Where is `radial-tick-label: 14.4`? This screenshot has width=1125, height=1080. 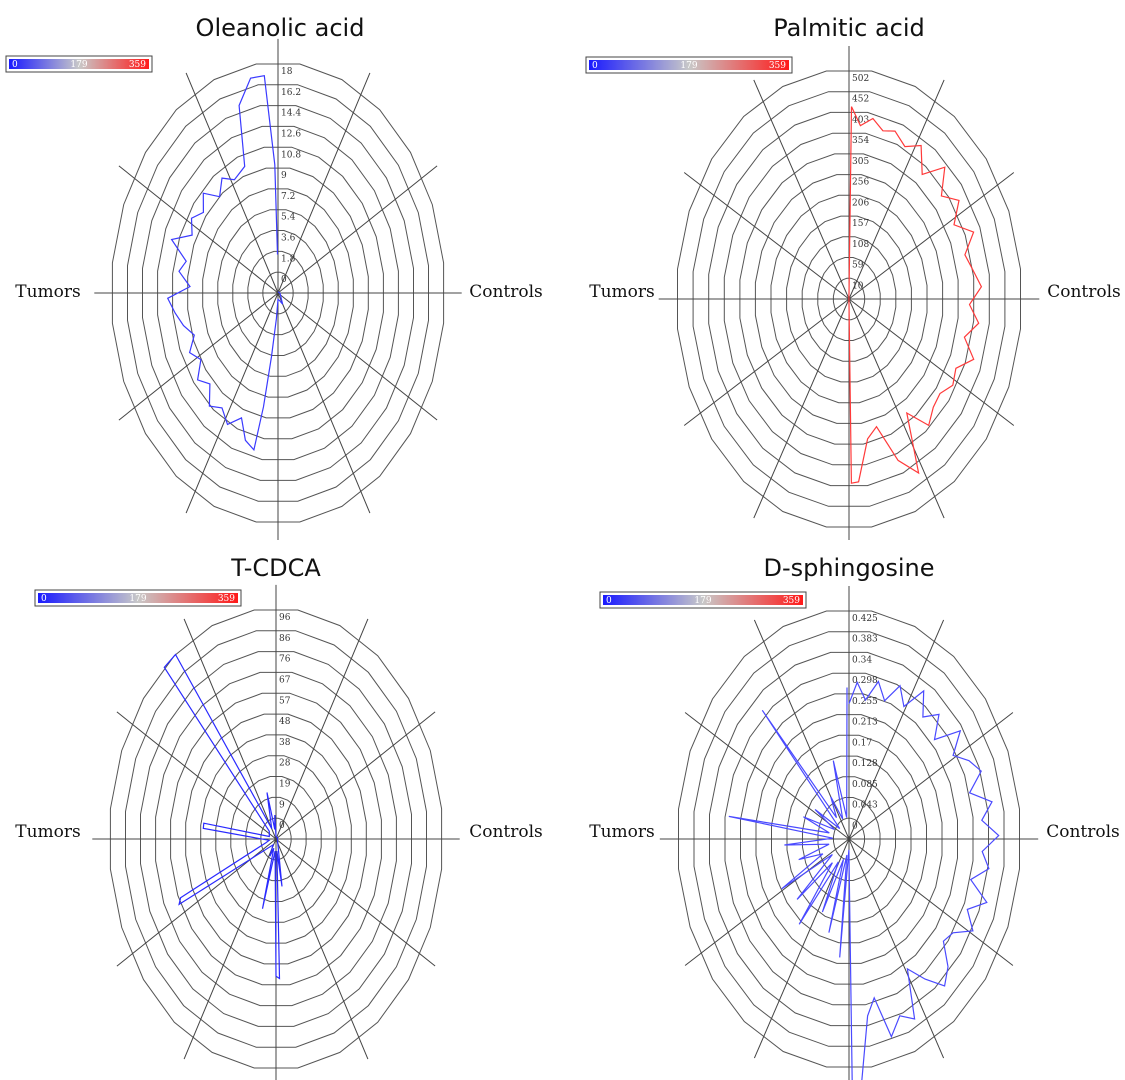 radial-tick-label: 14.4 is located at coordinates (291, 114).